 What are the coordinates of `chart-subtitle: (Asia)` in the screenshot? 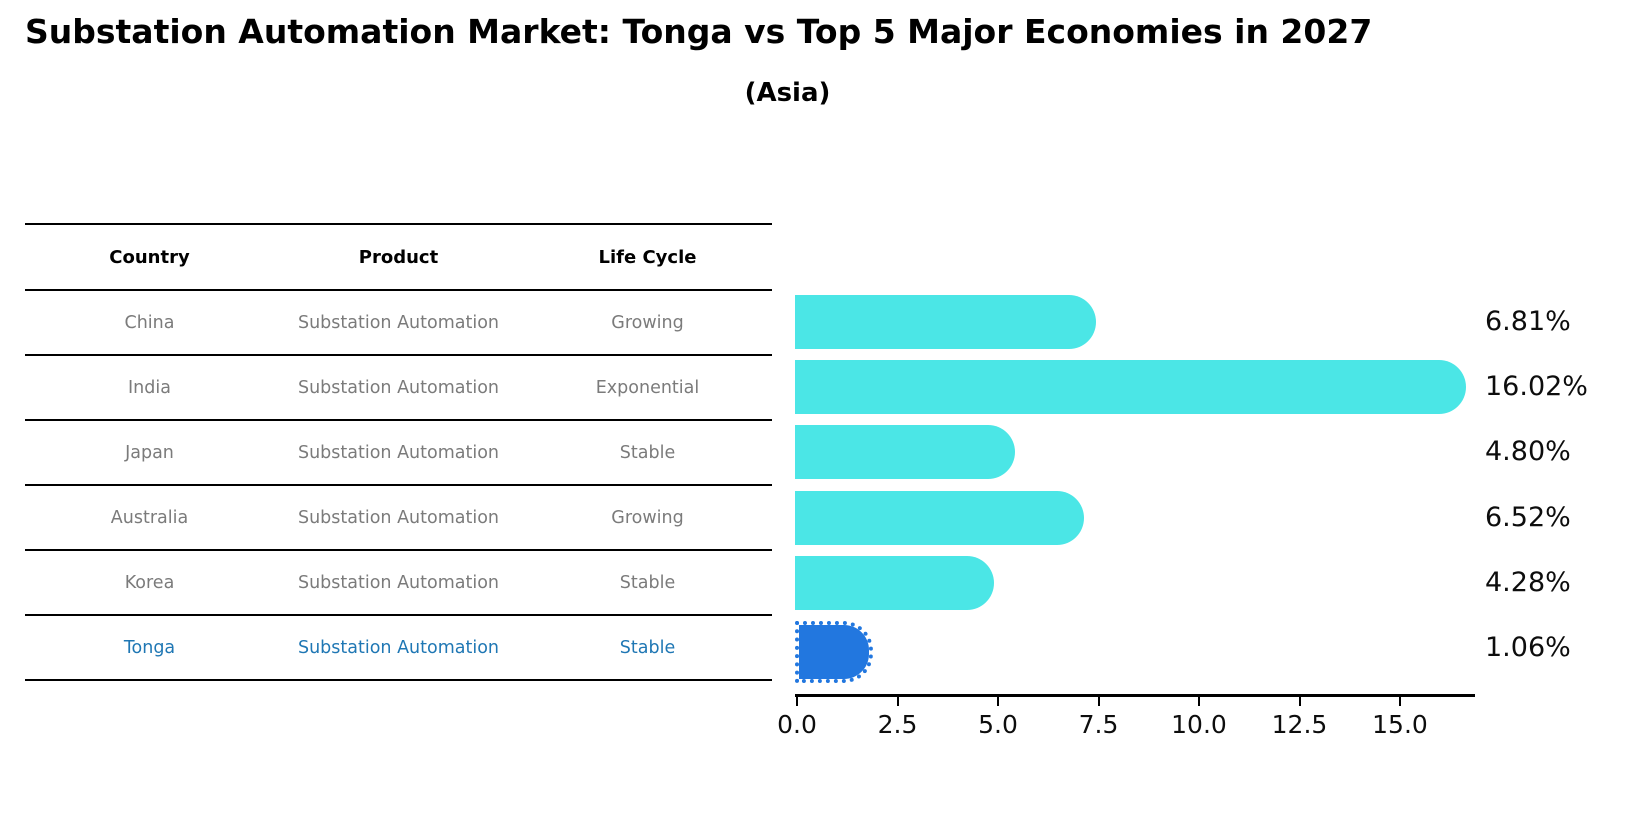 It's located at (787, 93).